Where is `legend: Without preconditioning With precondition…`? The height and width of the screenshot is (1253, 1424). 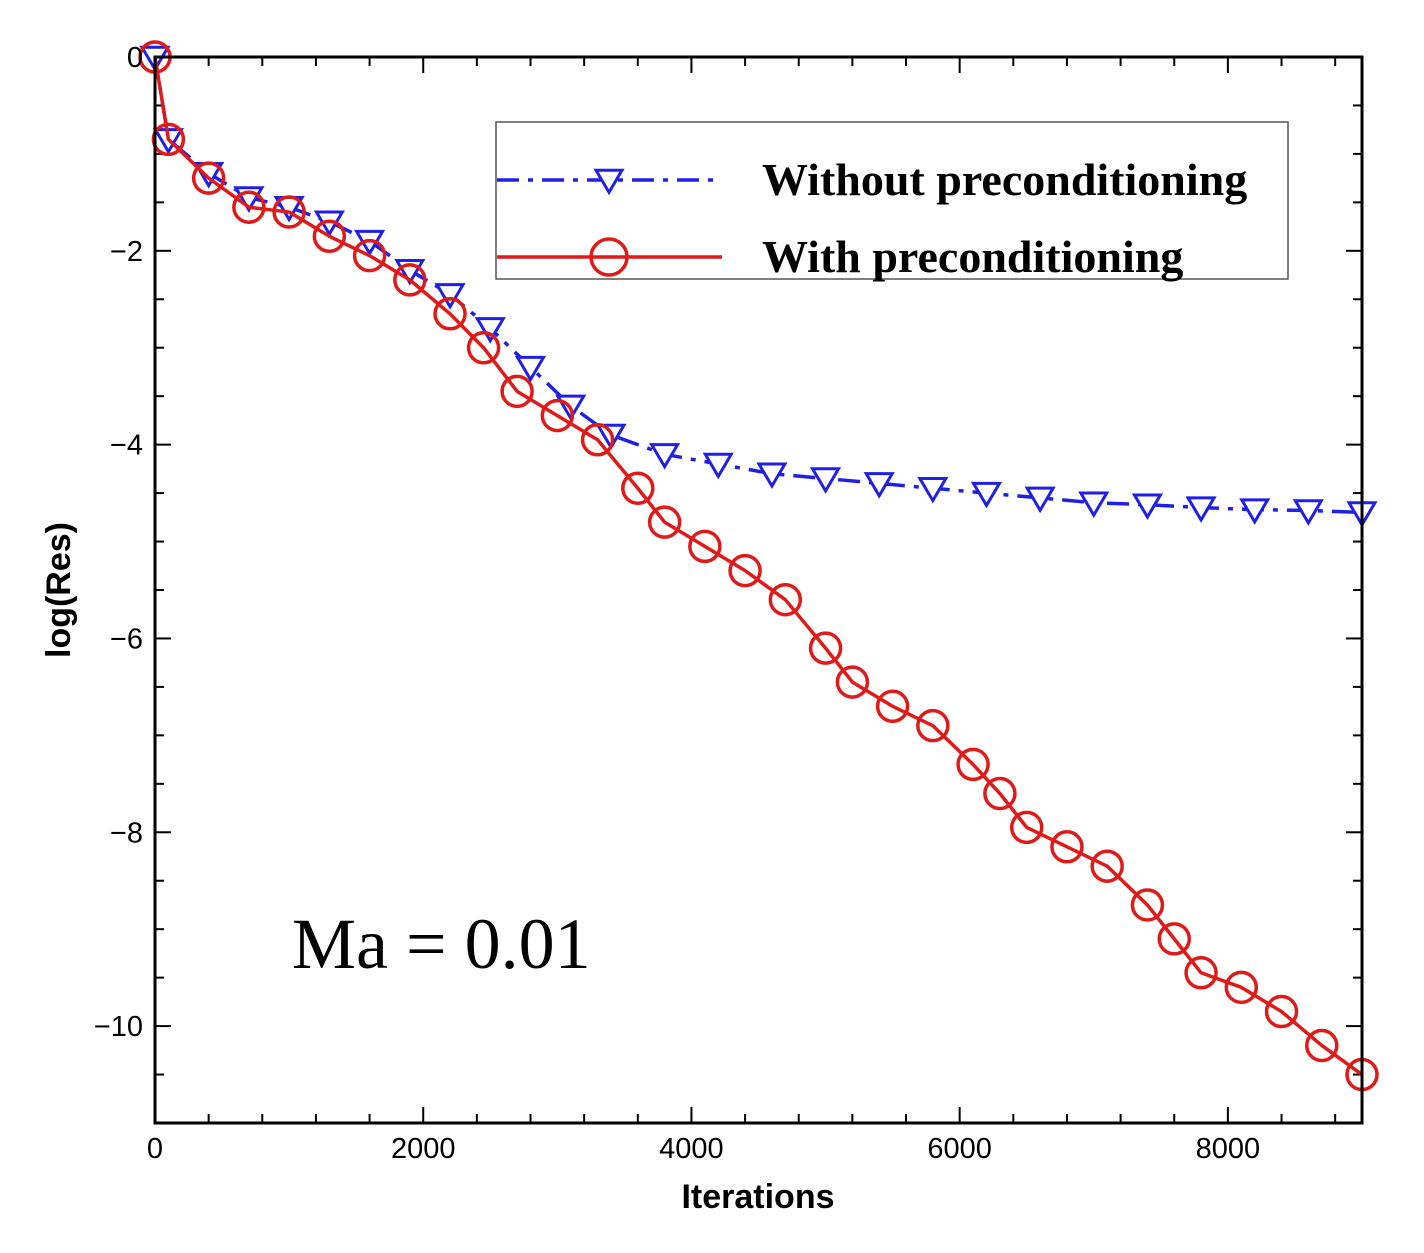 legend: Without preconditioning With precondition… is located at coordinates (892, 201).